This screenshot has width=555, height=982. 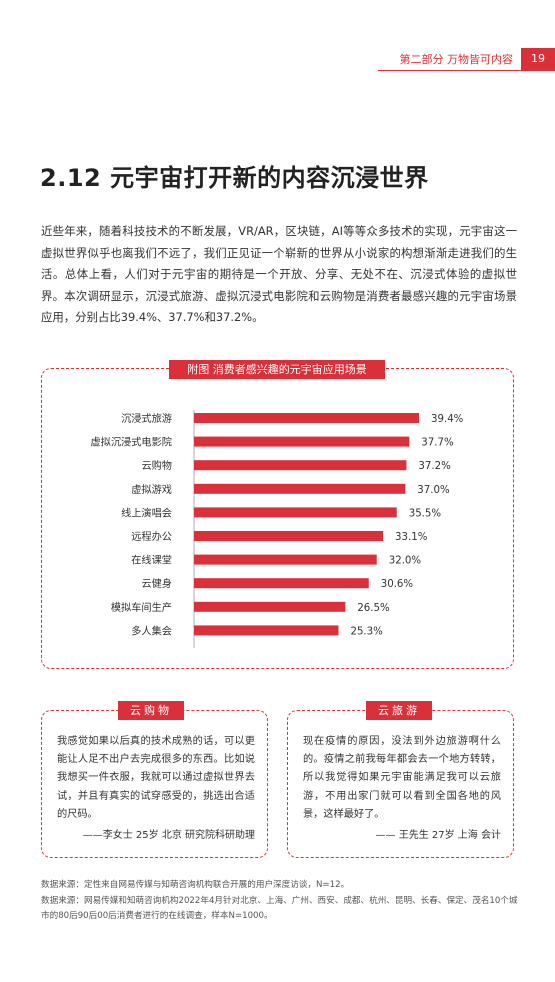 I want to click on page-header: 第二部分 万物皆可内容 19, so click(x=477, y=59).